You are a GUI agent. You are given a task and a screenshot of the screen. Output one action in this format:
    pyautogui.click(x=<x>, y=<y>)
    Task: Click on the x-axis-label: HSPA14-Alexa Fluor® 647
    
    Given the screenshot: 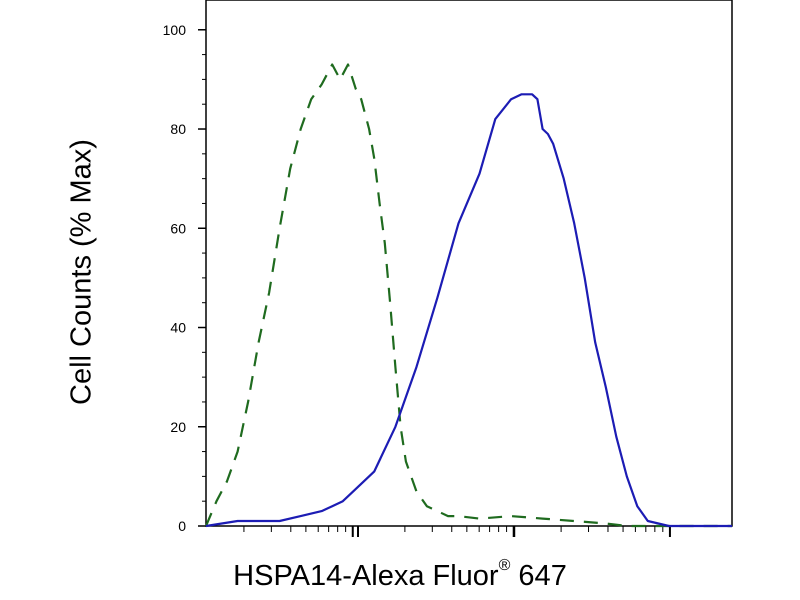 What is the action you would take?
    pyautogui.click(x=400, y=575)
    